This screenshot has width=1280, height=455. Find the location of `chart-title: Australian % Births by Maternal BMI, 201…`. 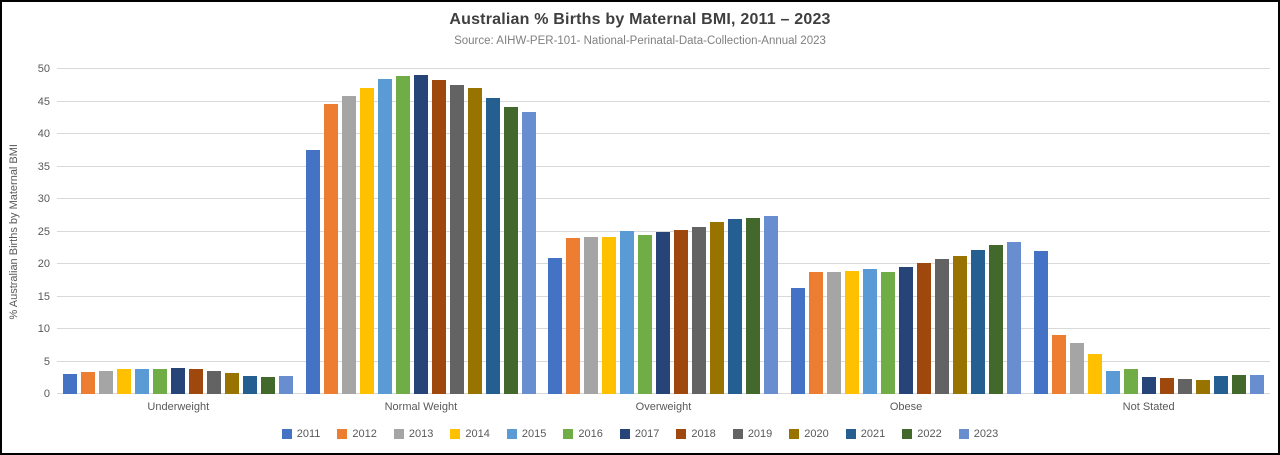

chart-title: Australian % Births by Maternal BMI, 201… is located at coordinates (640, 19).